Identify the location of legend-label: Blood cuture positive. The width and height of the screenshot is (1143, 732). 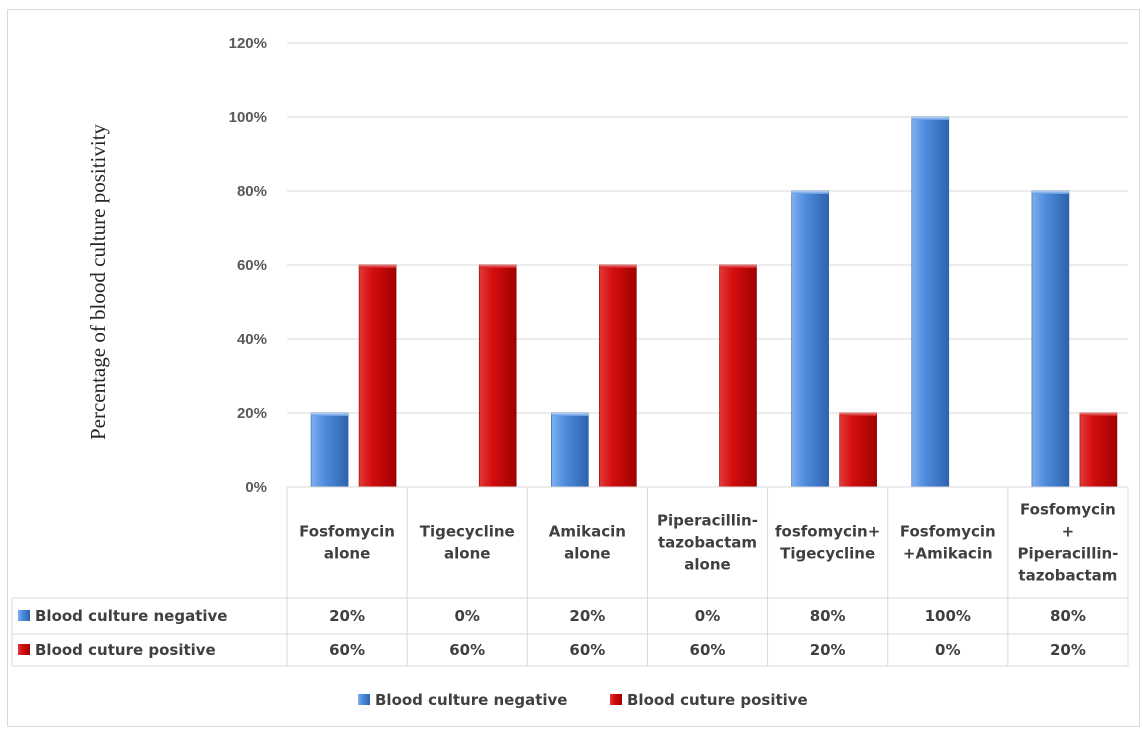
(717, 700).